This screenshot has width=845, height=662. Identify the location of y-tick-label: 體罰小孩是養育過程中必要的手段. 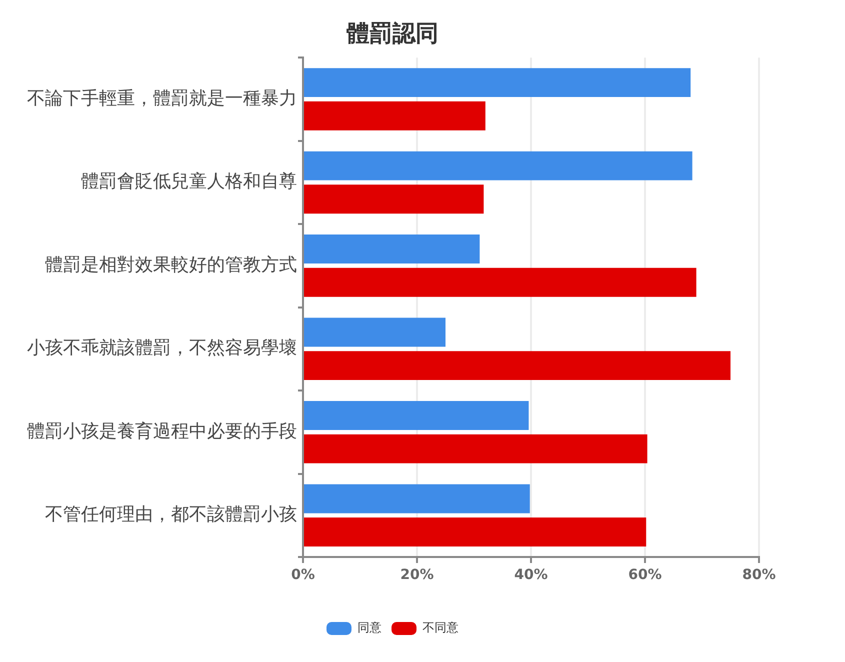
(162, 431).